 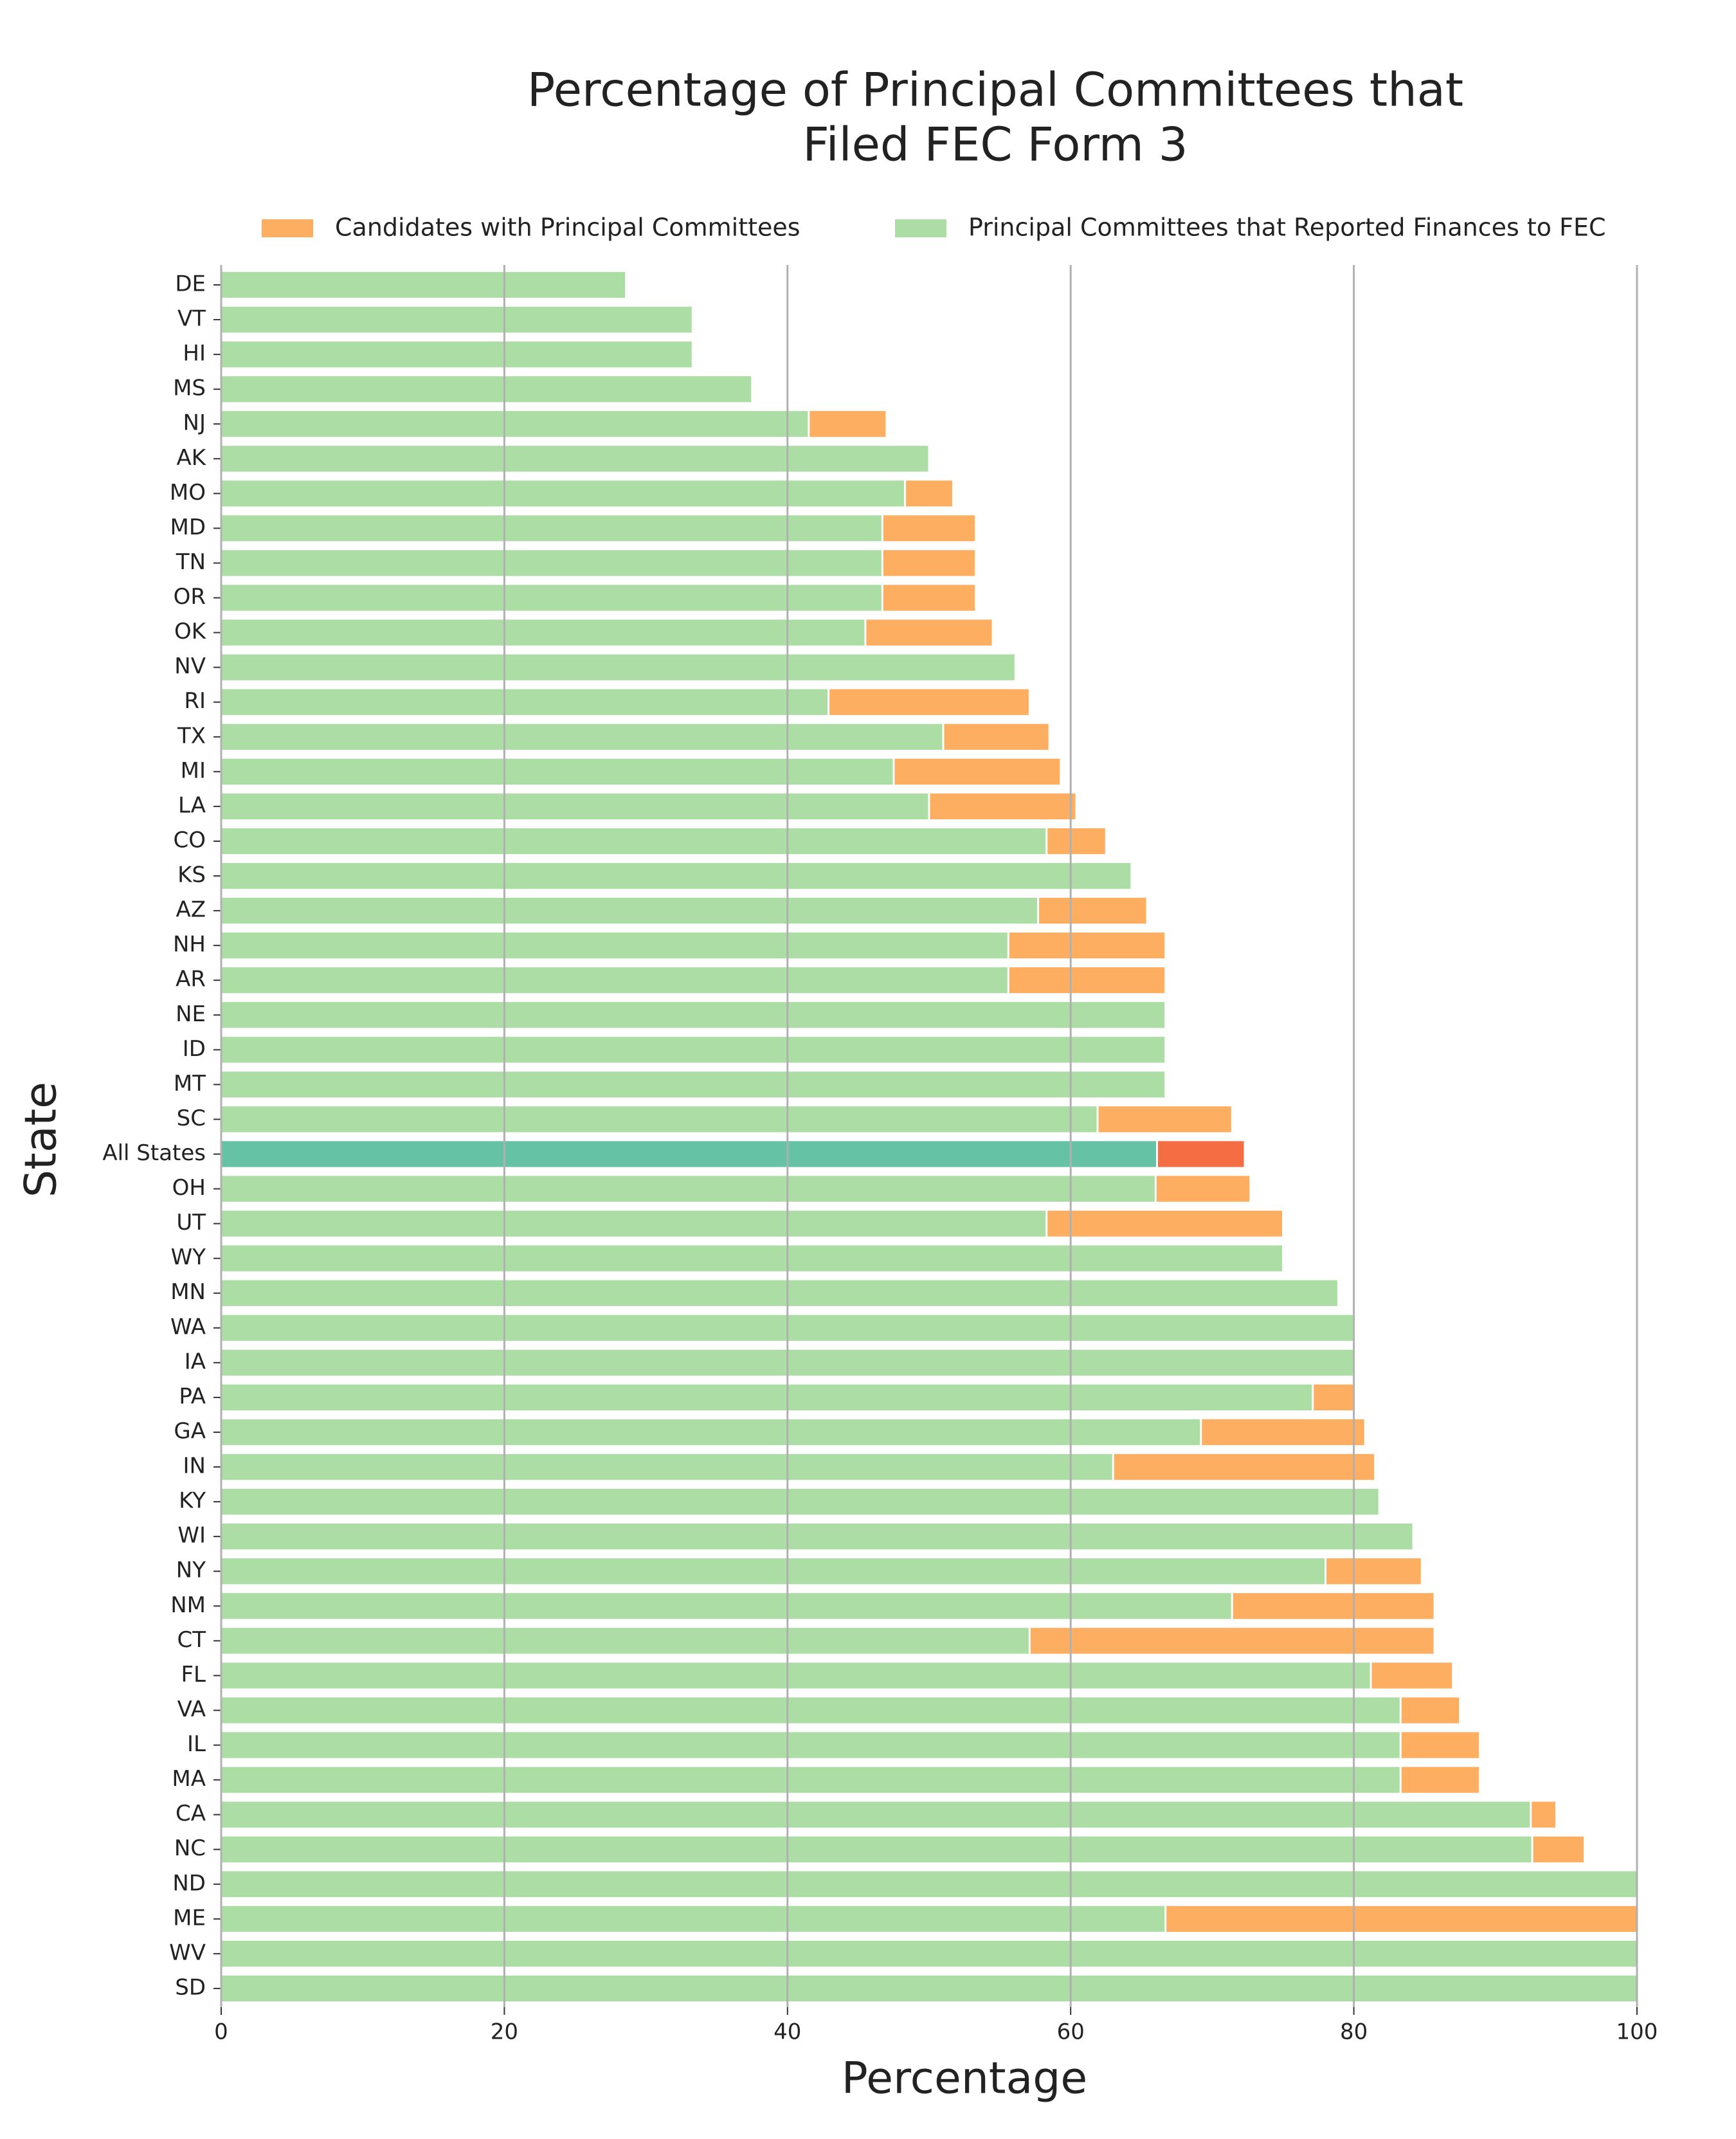 What do you see at coordinates (191, 458) in the screenshot?
I see `y-tick-label: AK` at bounding box center [191, 458].